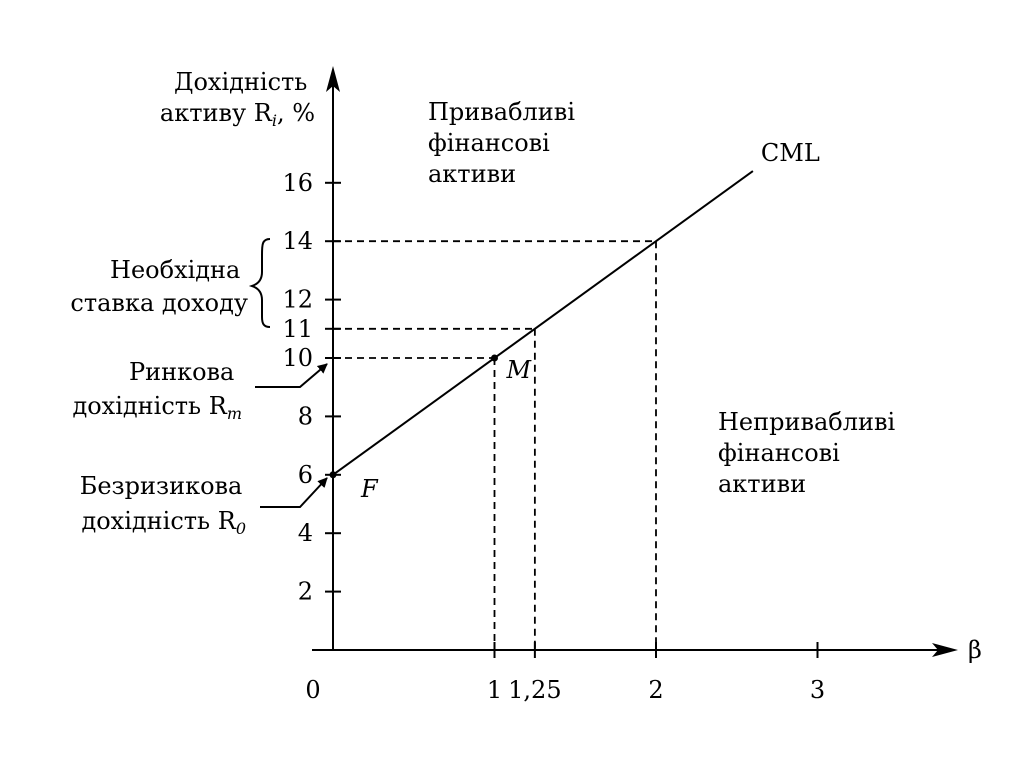 This screenshot has width=1024, height=768. What do you see at coordinates (305, 533) in the screenshot?
I see `y-tick-label: 4` at bounding box center [305, 533].